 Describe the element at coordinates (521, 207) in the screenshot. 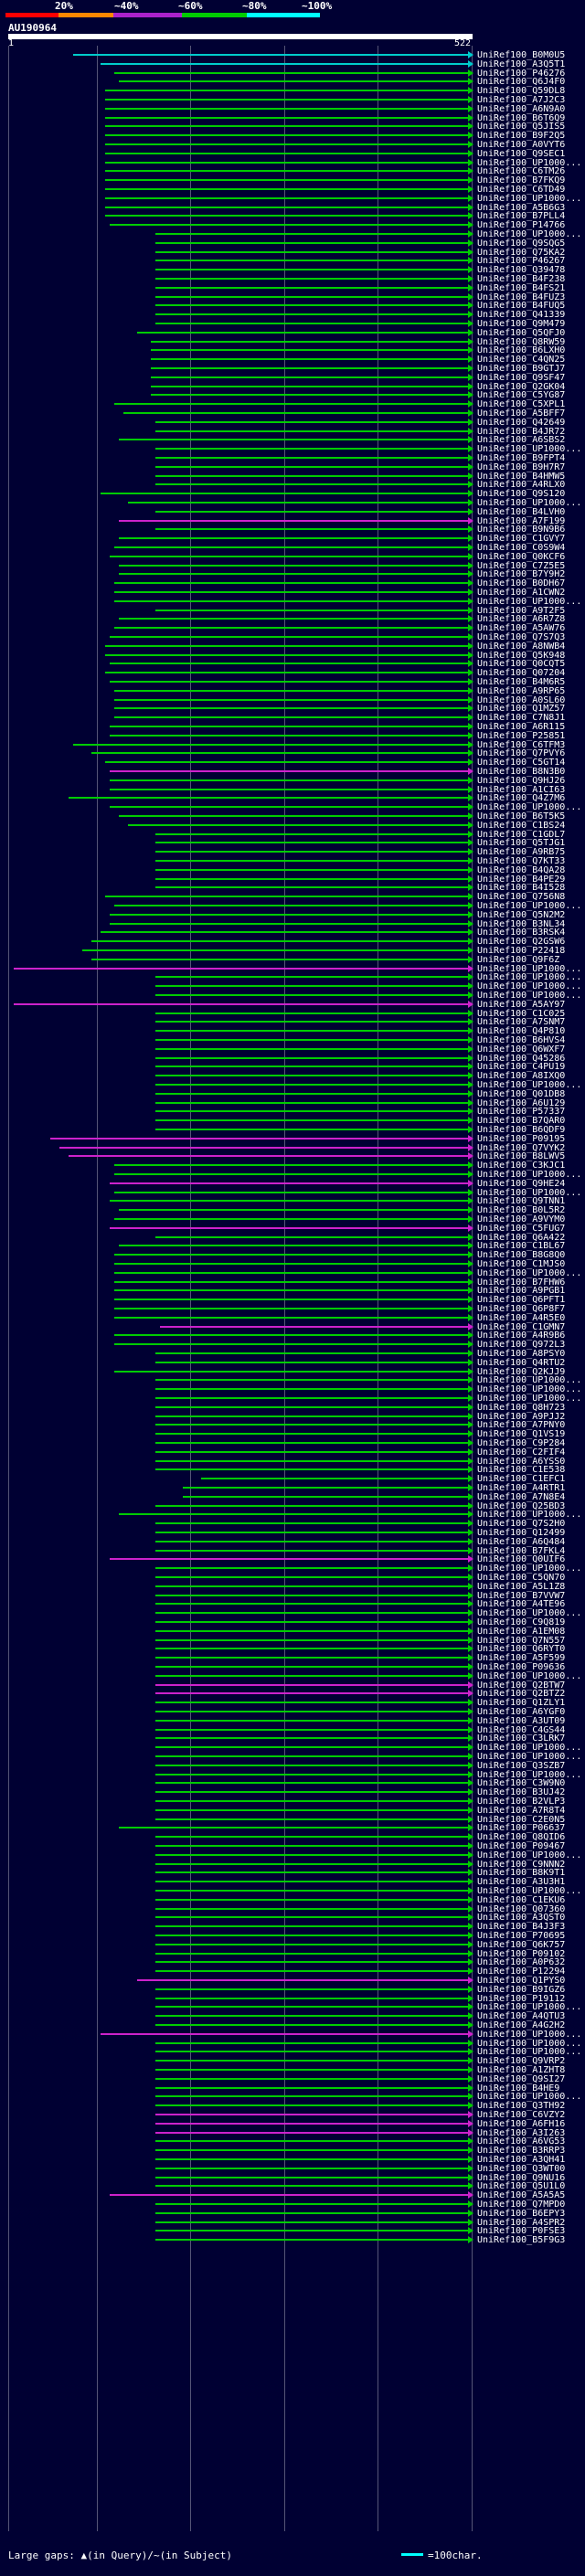

I see `hit-link: UniRef100_A5B6G3` at that location.